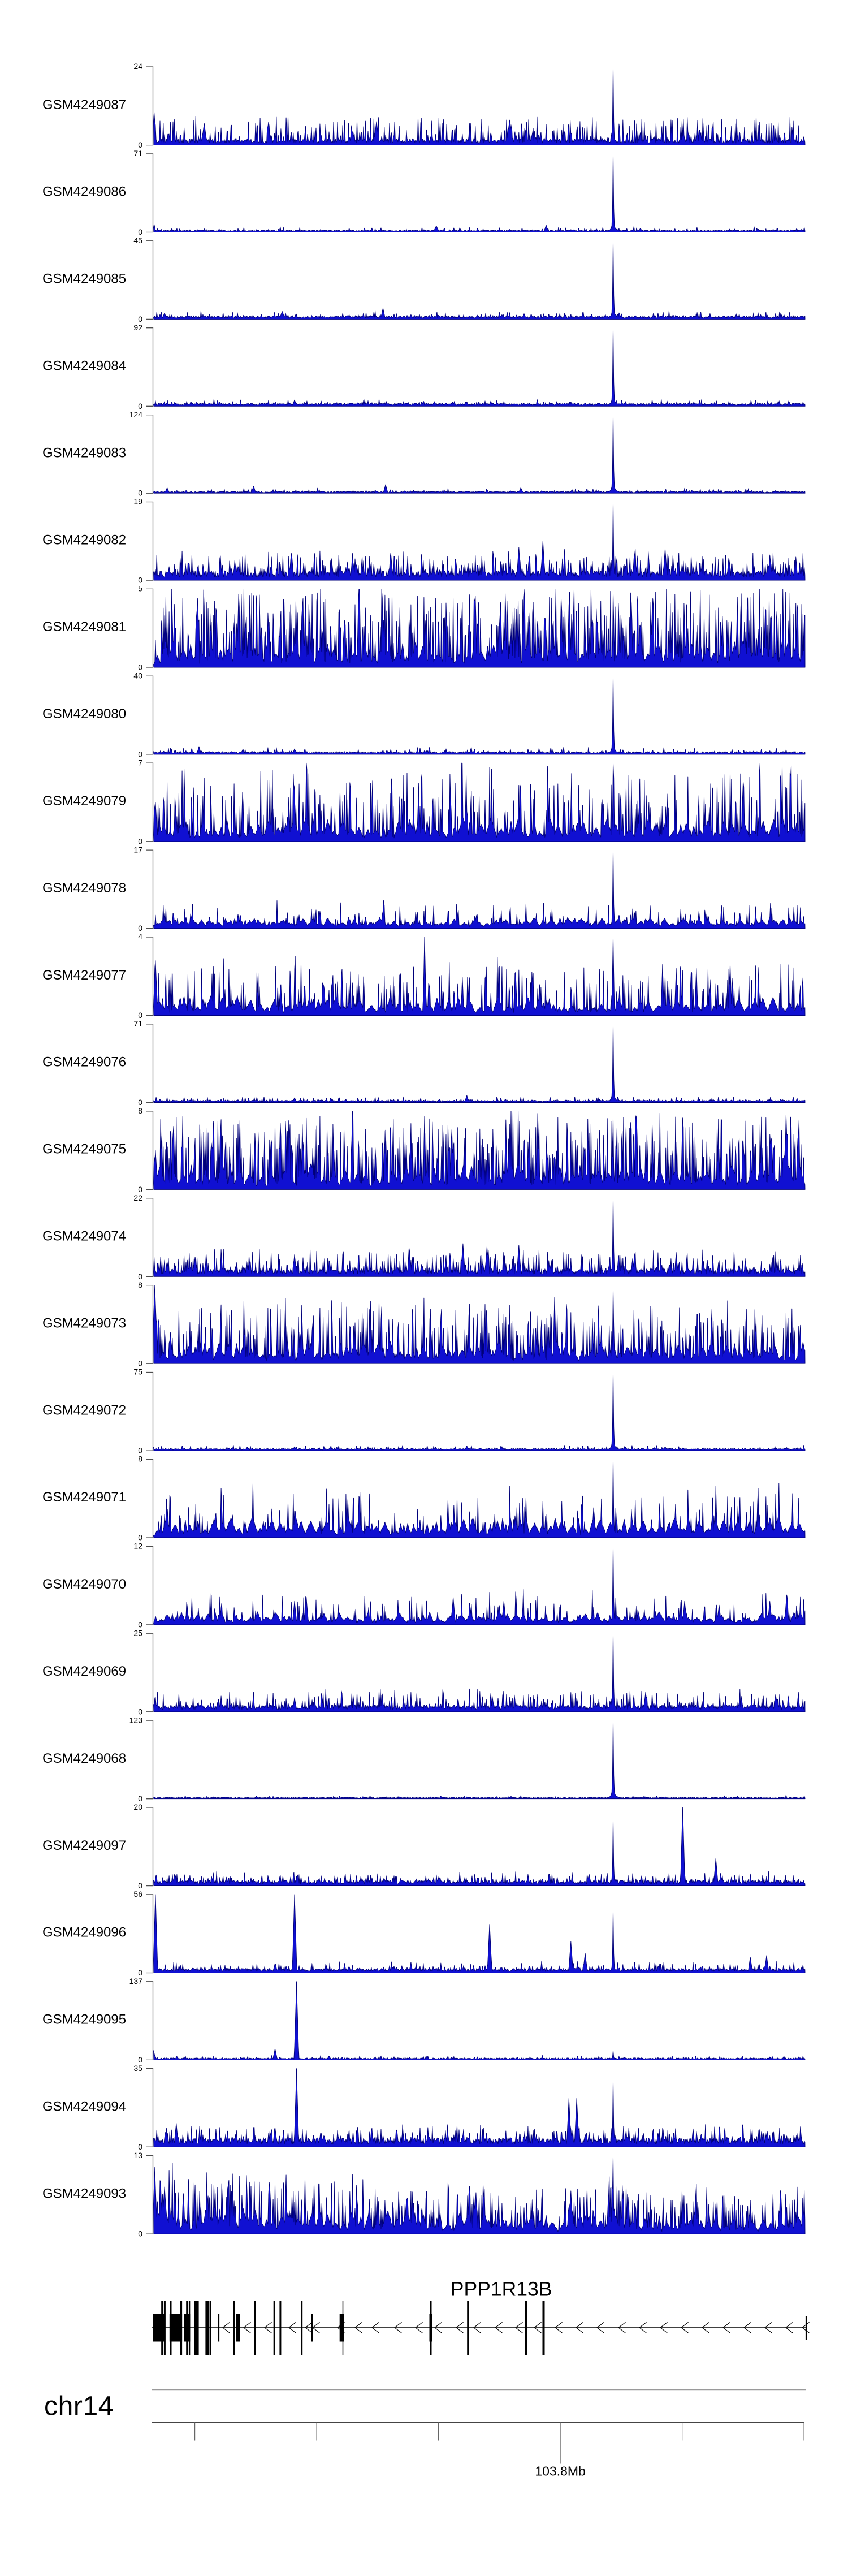 This screenshot has width=848, height=2576. I want to click on svg-text: GSM4249073, so click(84, 1323).